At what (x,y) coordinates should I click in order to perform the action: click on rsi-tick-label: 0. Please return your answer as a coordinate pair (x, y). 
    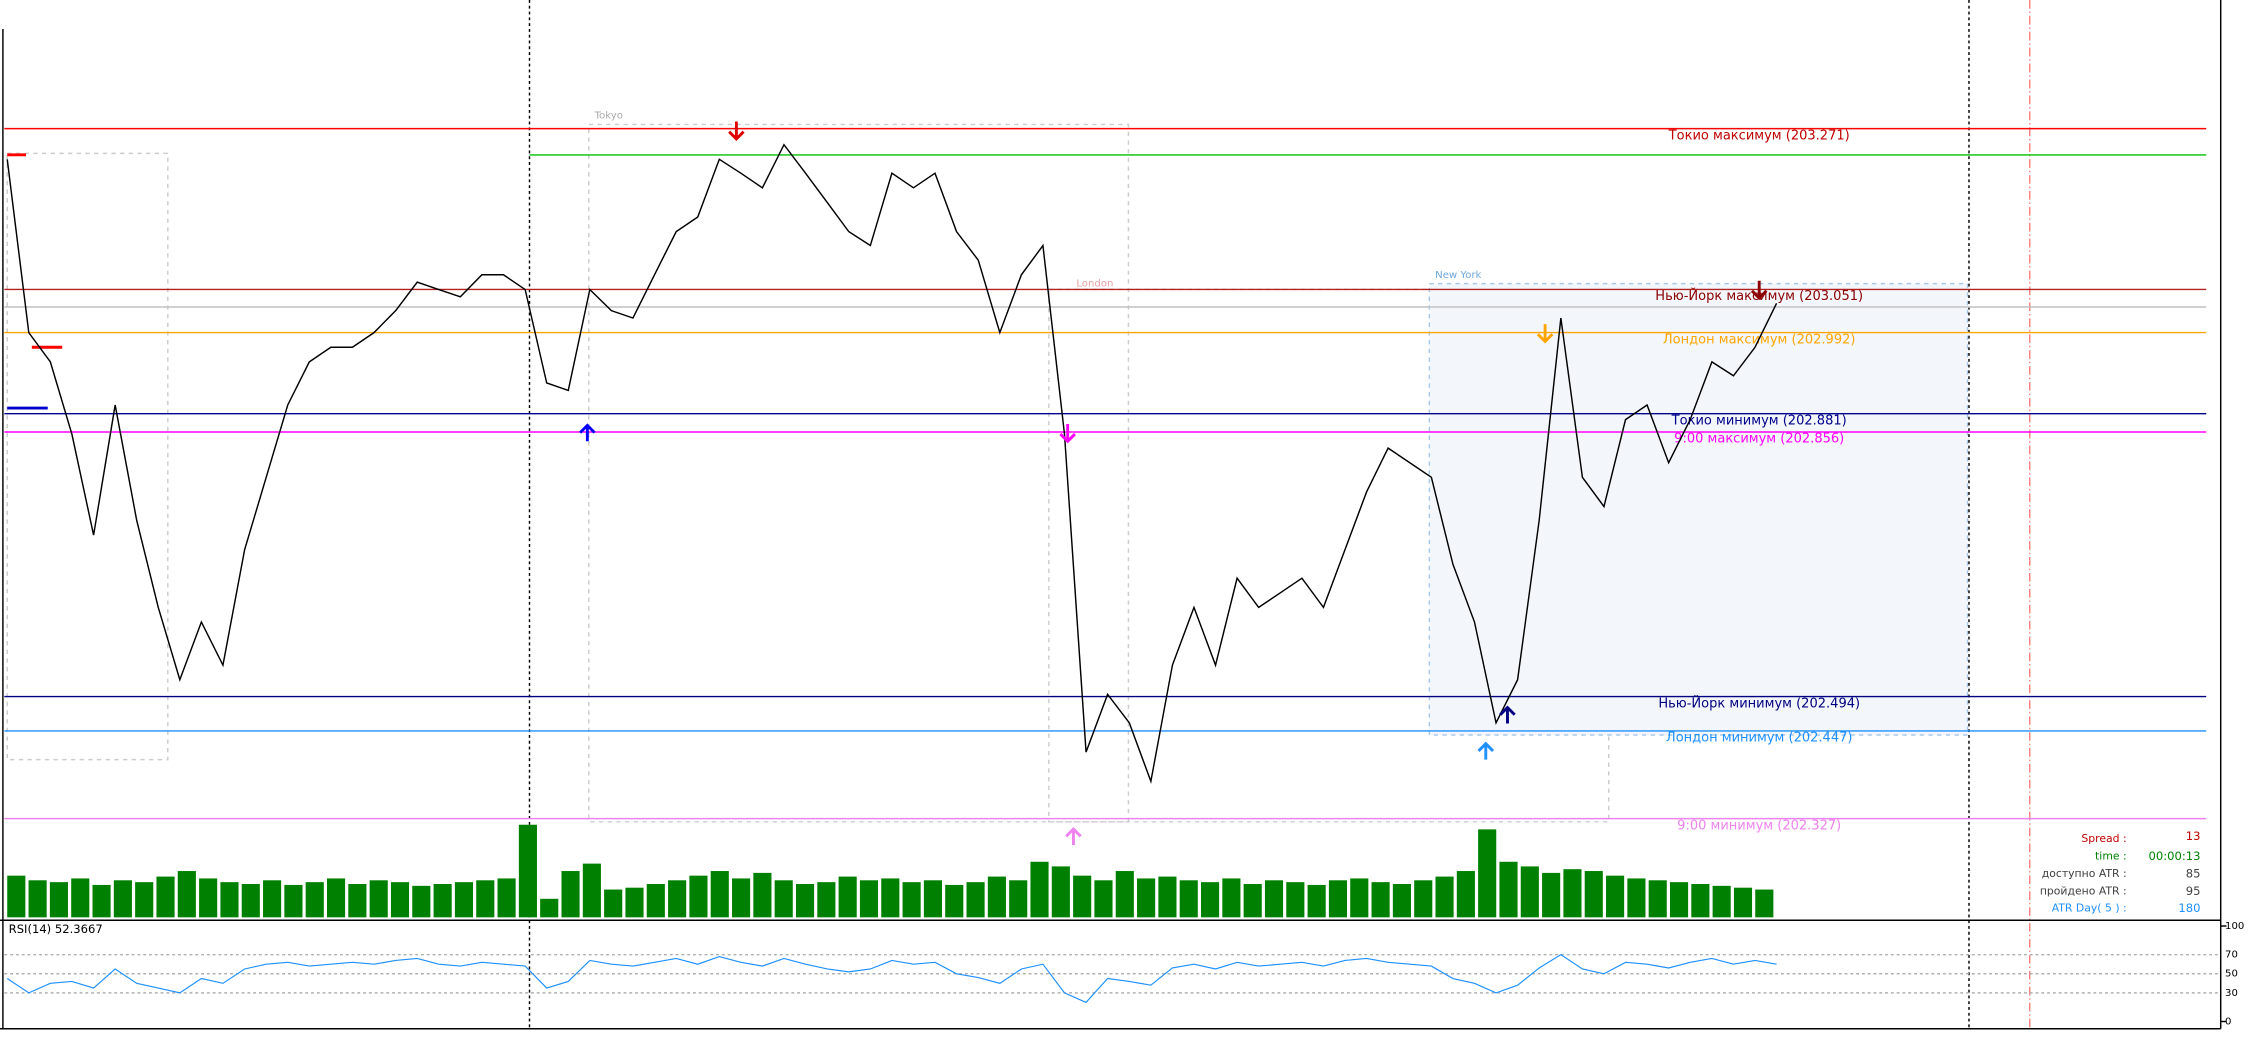
    Looking at the image, I should click on (2228, 1022).